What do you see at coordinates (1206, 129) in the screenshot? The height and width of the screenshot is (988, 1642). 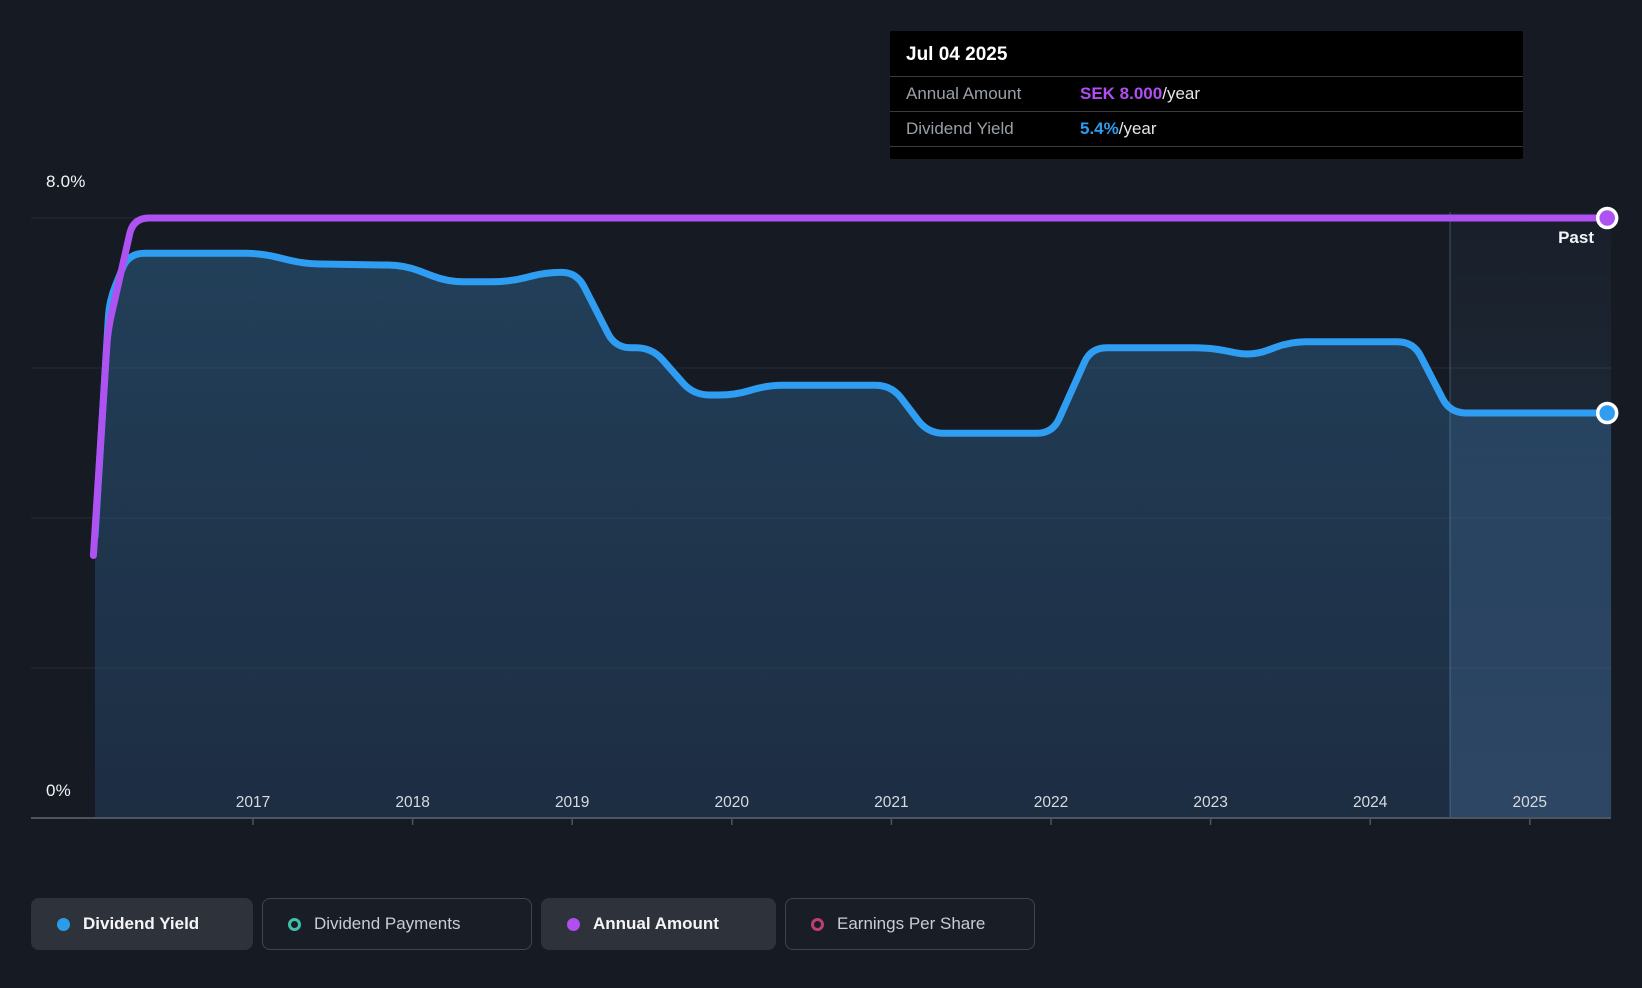 I see `tooltip-row-dividend-yield: Dividend Yield 5.4% /year` at bounding box center [1206, 129].